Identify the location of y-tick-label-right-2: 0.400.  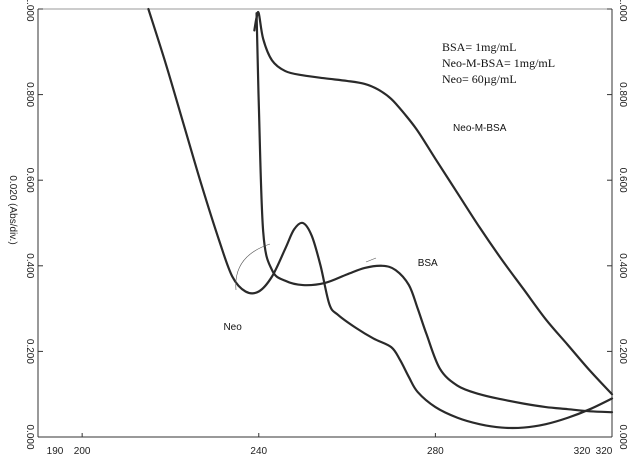
(622, 265).